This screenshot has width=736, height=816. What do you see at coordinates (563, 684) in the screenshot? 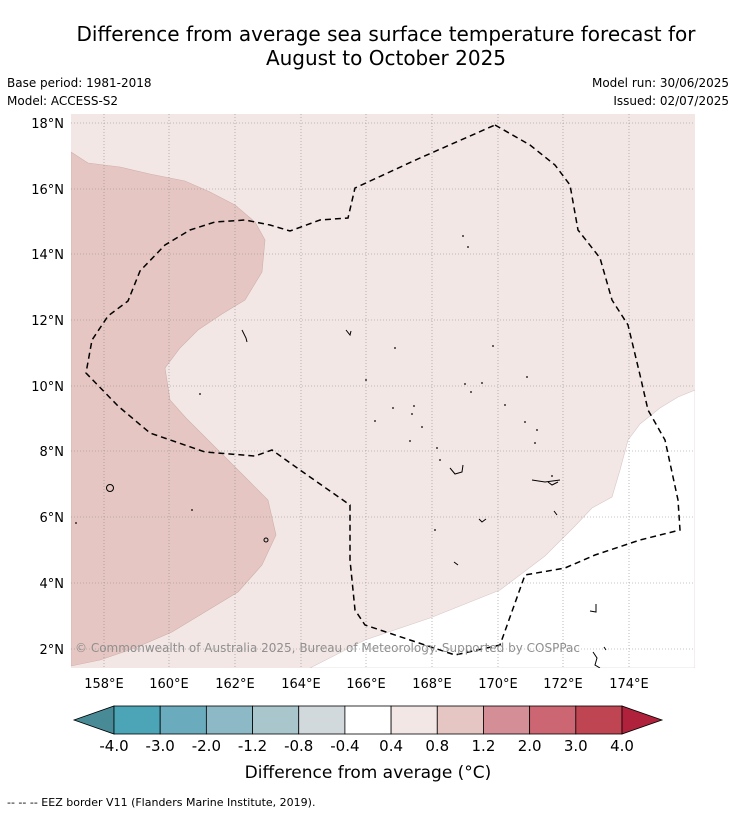
I see `lon-label: 172°E` at bounding box center [563, 684].